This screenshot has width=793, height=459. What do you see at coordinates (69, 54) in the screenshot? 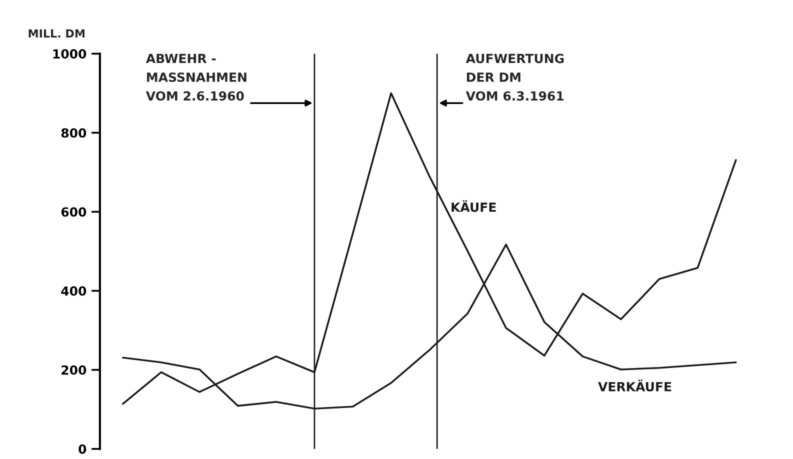
I see `y-tick-label: 1000` at bounding box center [69, 54].